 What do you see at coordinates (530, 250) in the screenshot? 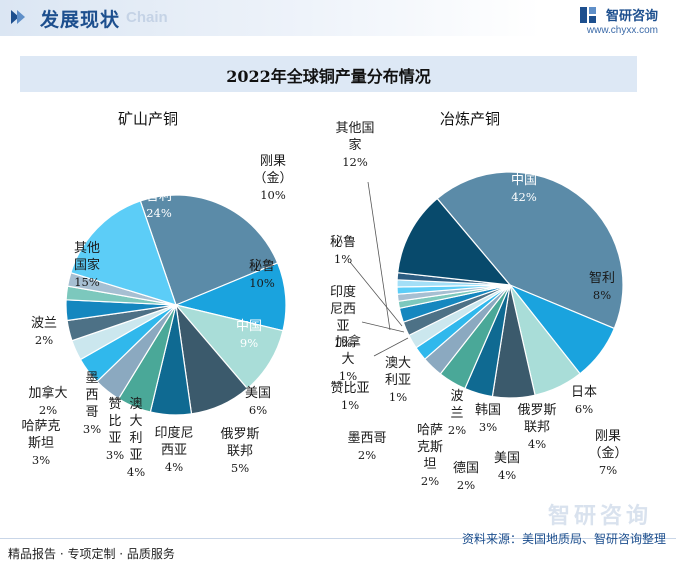
I see `pie-slice-1-中国` at bounding box center [530, 250].